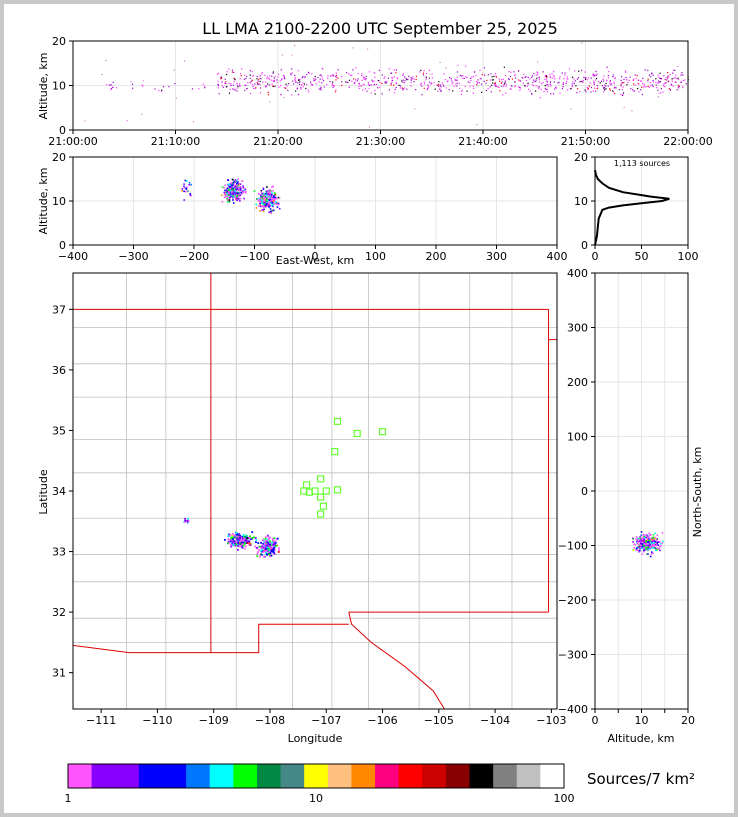  What do you see at coordinates (279, 638) in the screenshot?
I see `state-border` at bounding box center [279, 638].